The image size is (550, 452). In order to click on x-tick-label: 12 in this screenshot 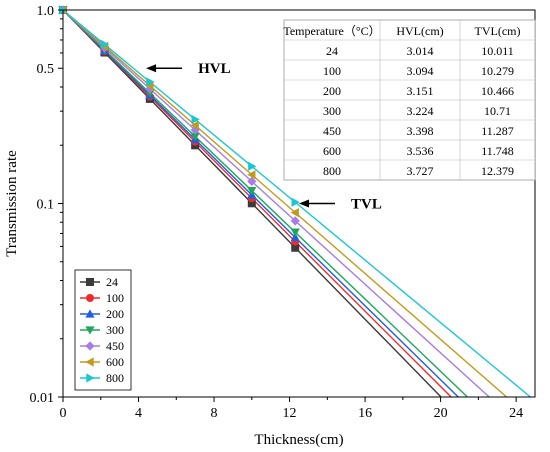, I will do `click(290, 413)`.